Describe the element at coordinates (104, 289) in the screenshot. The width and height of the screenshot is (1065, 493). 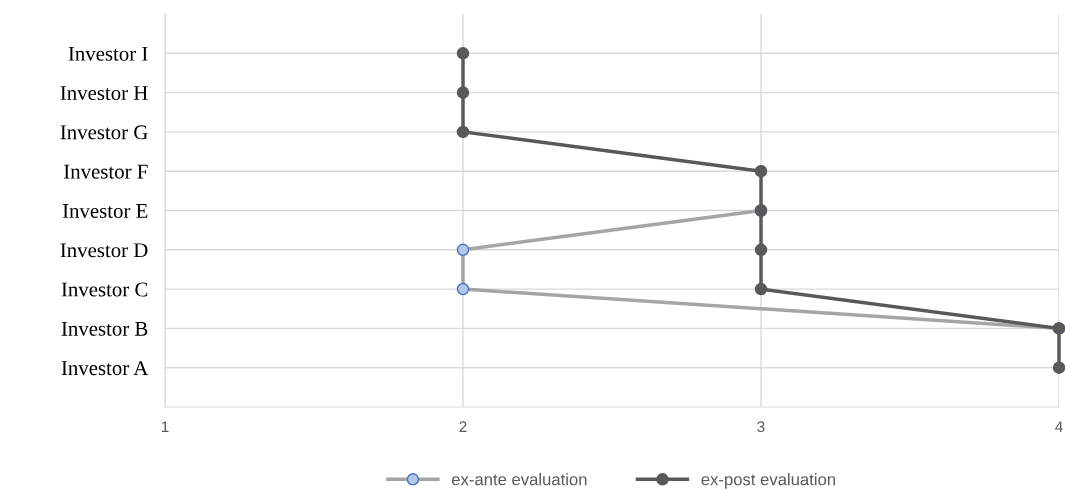
I see `y-tick-label: Investor C` at that location.